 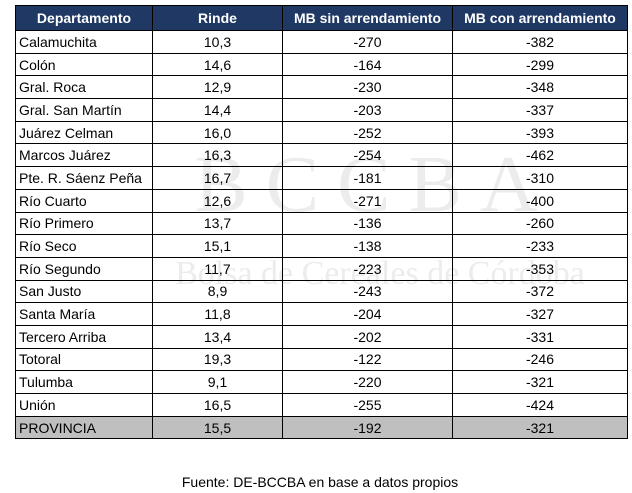 I want to click on table-cell: -220, so click(x=367, y=382).